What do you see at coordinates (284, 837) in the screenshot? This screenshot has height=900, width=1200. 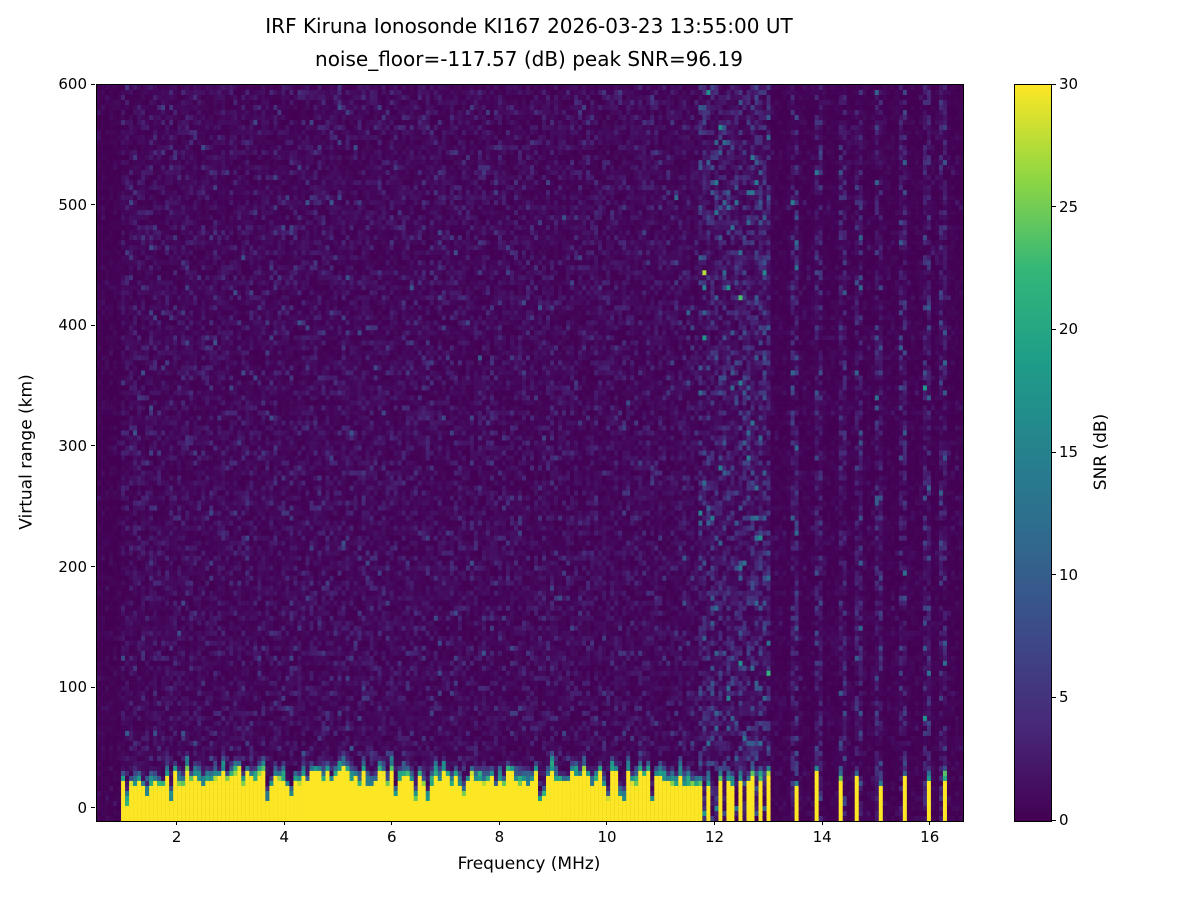 I see `x-tick-label: 4` at bounding box center [284, 837].